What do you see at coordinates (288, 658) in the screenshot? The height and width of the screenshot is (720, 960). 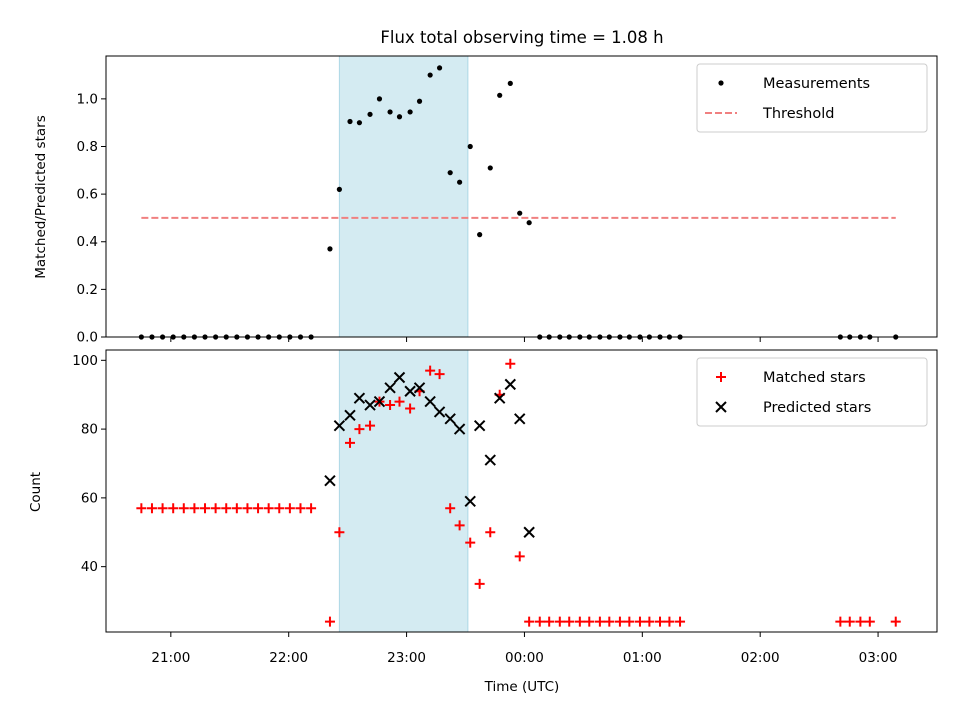 I see `x-tick-label: 22:00` at bounding box center [288, 658].